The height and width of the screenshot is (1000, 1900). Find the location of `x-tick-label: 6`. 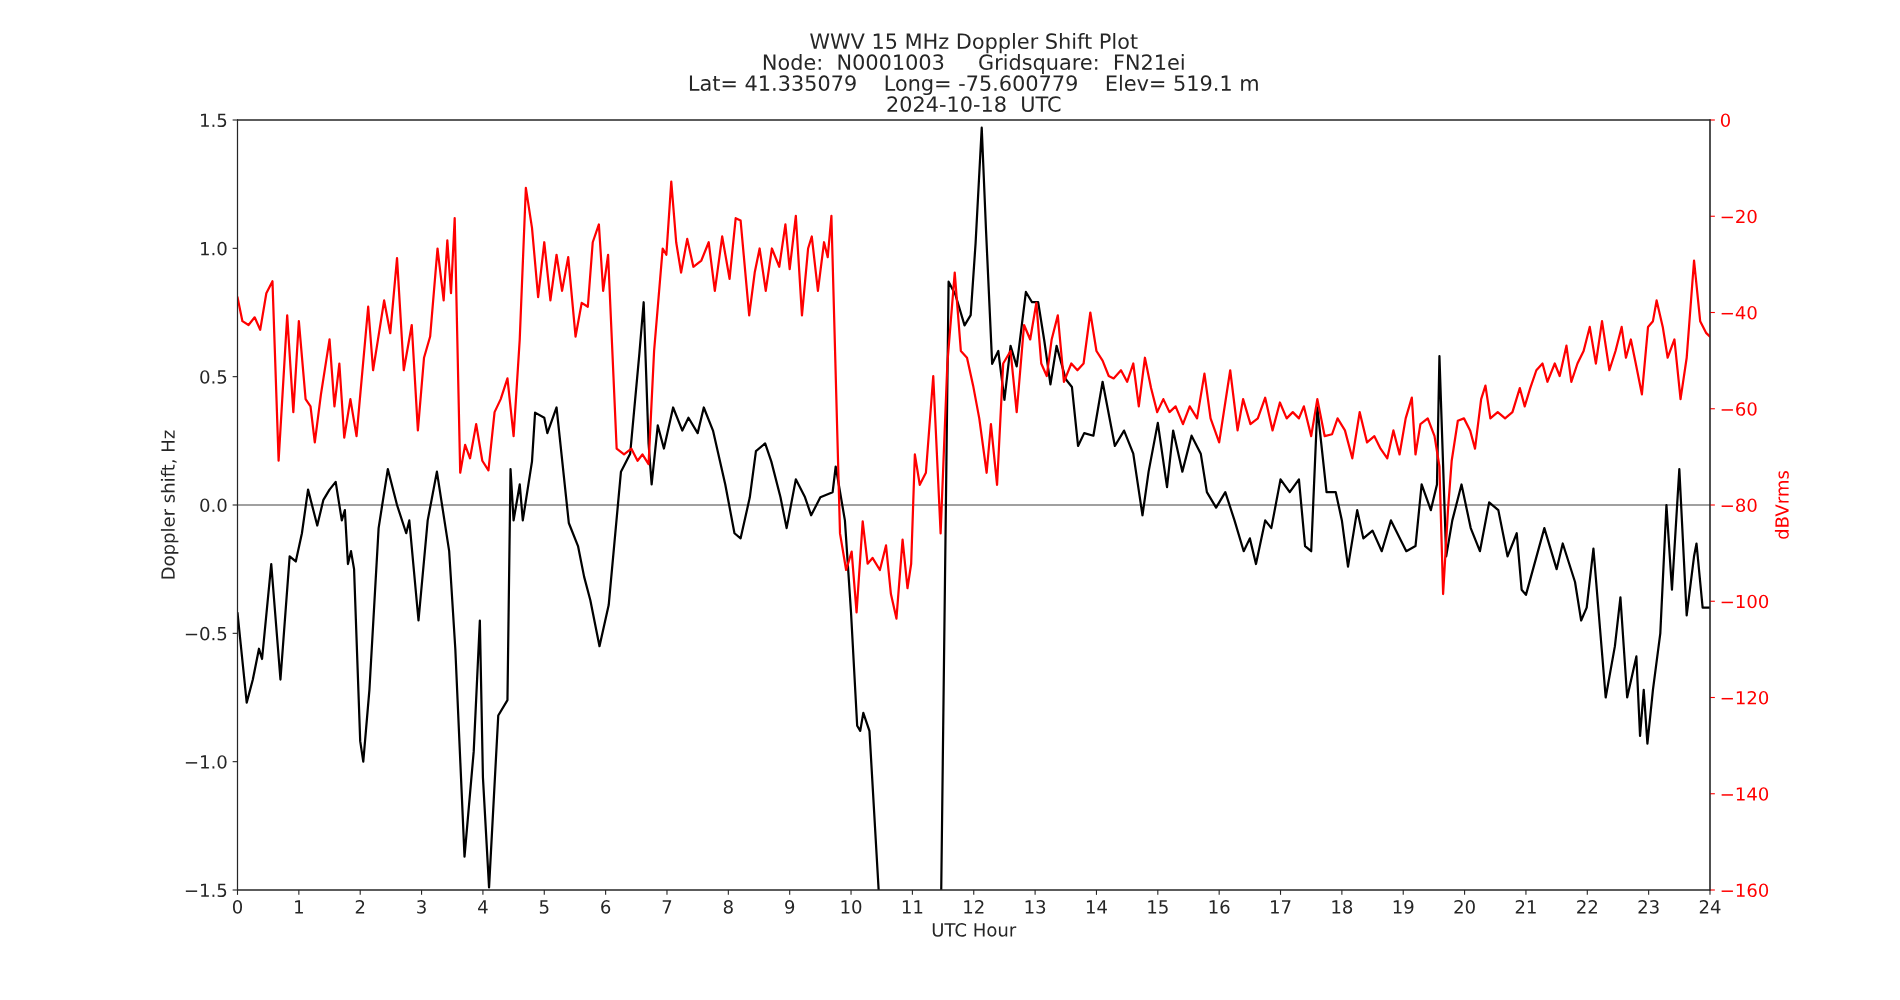

x-tick-label: 6 is located at coordinates (606, 907).